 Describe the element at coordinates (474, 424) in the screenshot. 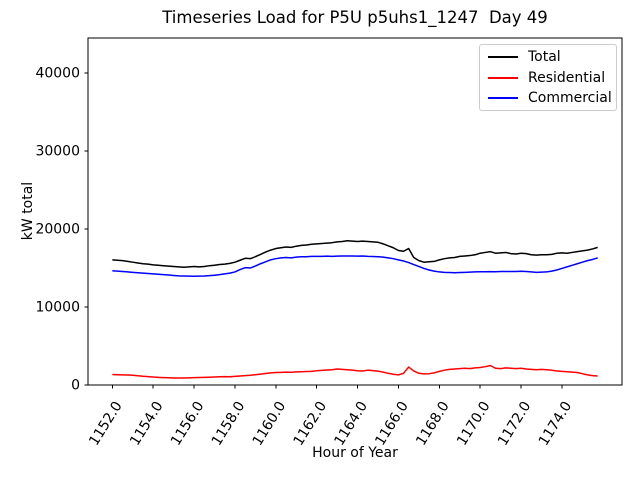

I see `x-tick-label: 1170.0` at that location.